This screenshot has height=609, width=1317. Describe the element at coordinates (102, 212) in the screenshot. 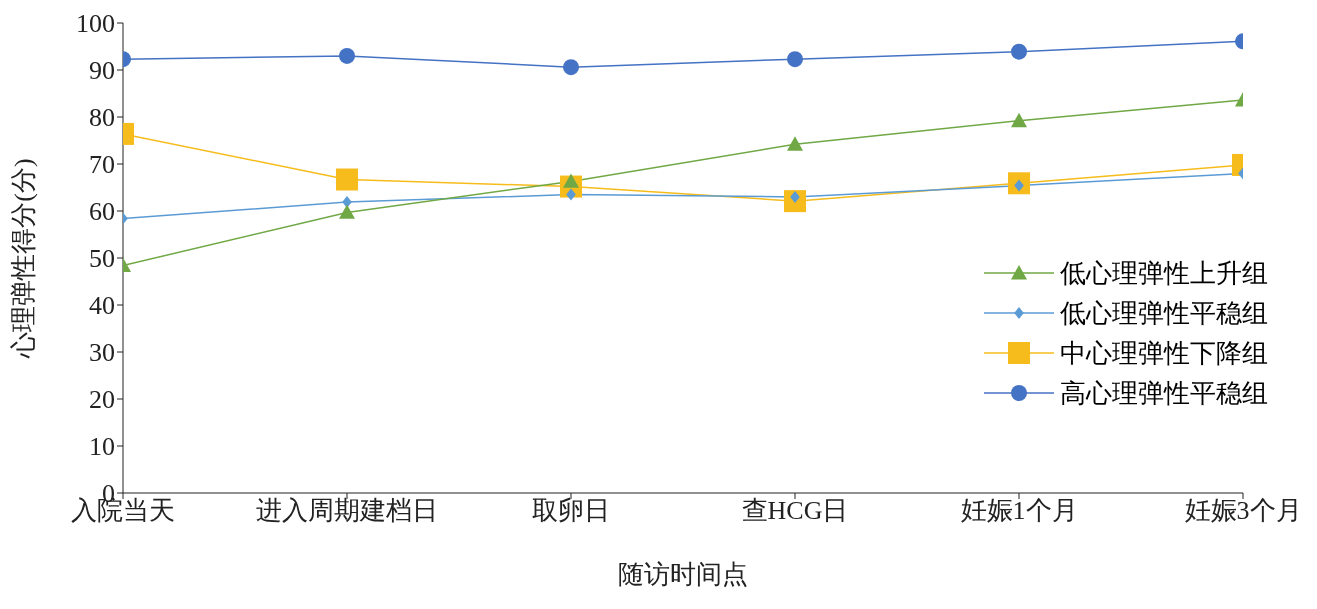

I see `y-tick-label: 60` at that location.